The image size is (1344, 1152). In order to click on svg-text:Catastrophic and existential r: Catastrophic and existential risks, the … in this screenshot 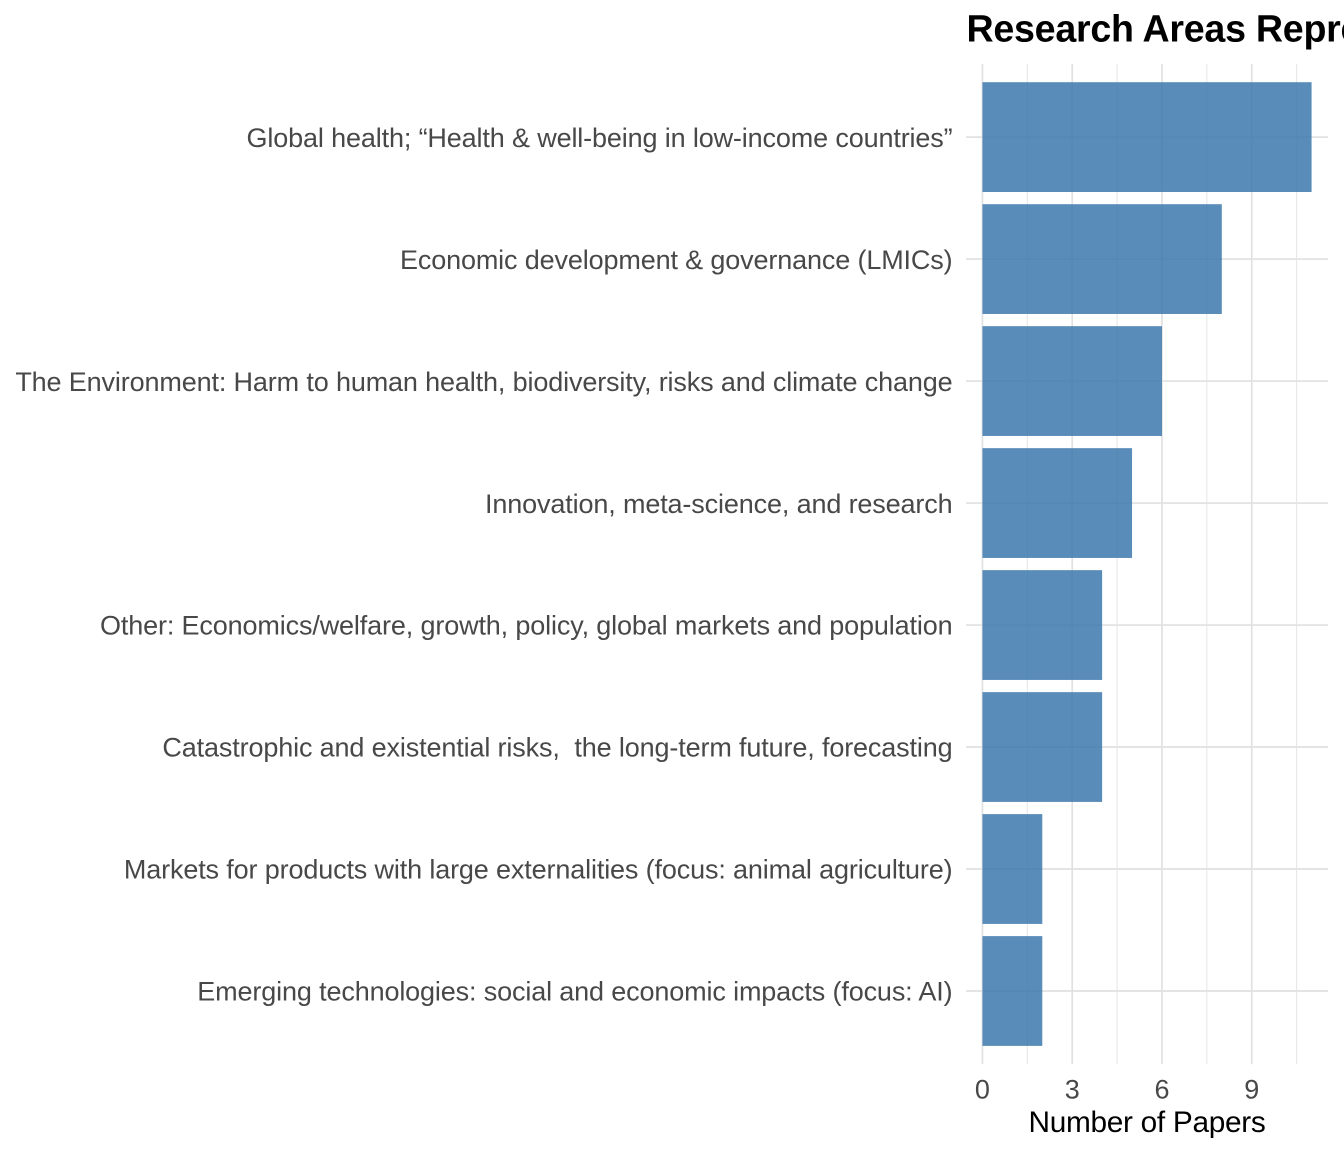, I will do `click(557, 748)`.